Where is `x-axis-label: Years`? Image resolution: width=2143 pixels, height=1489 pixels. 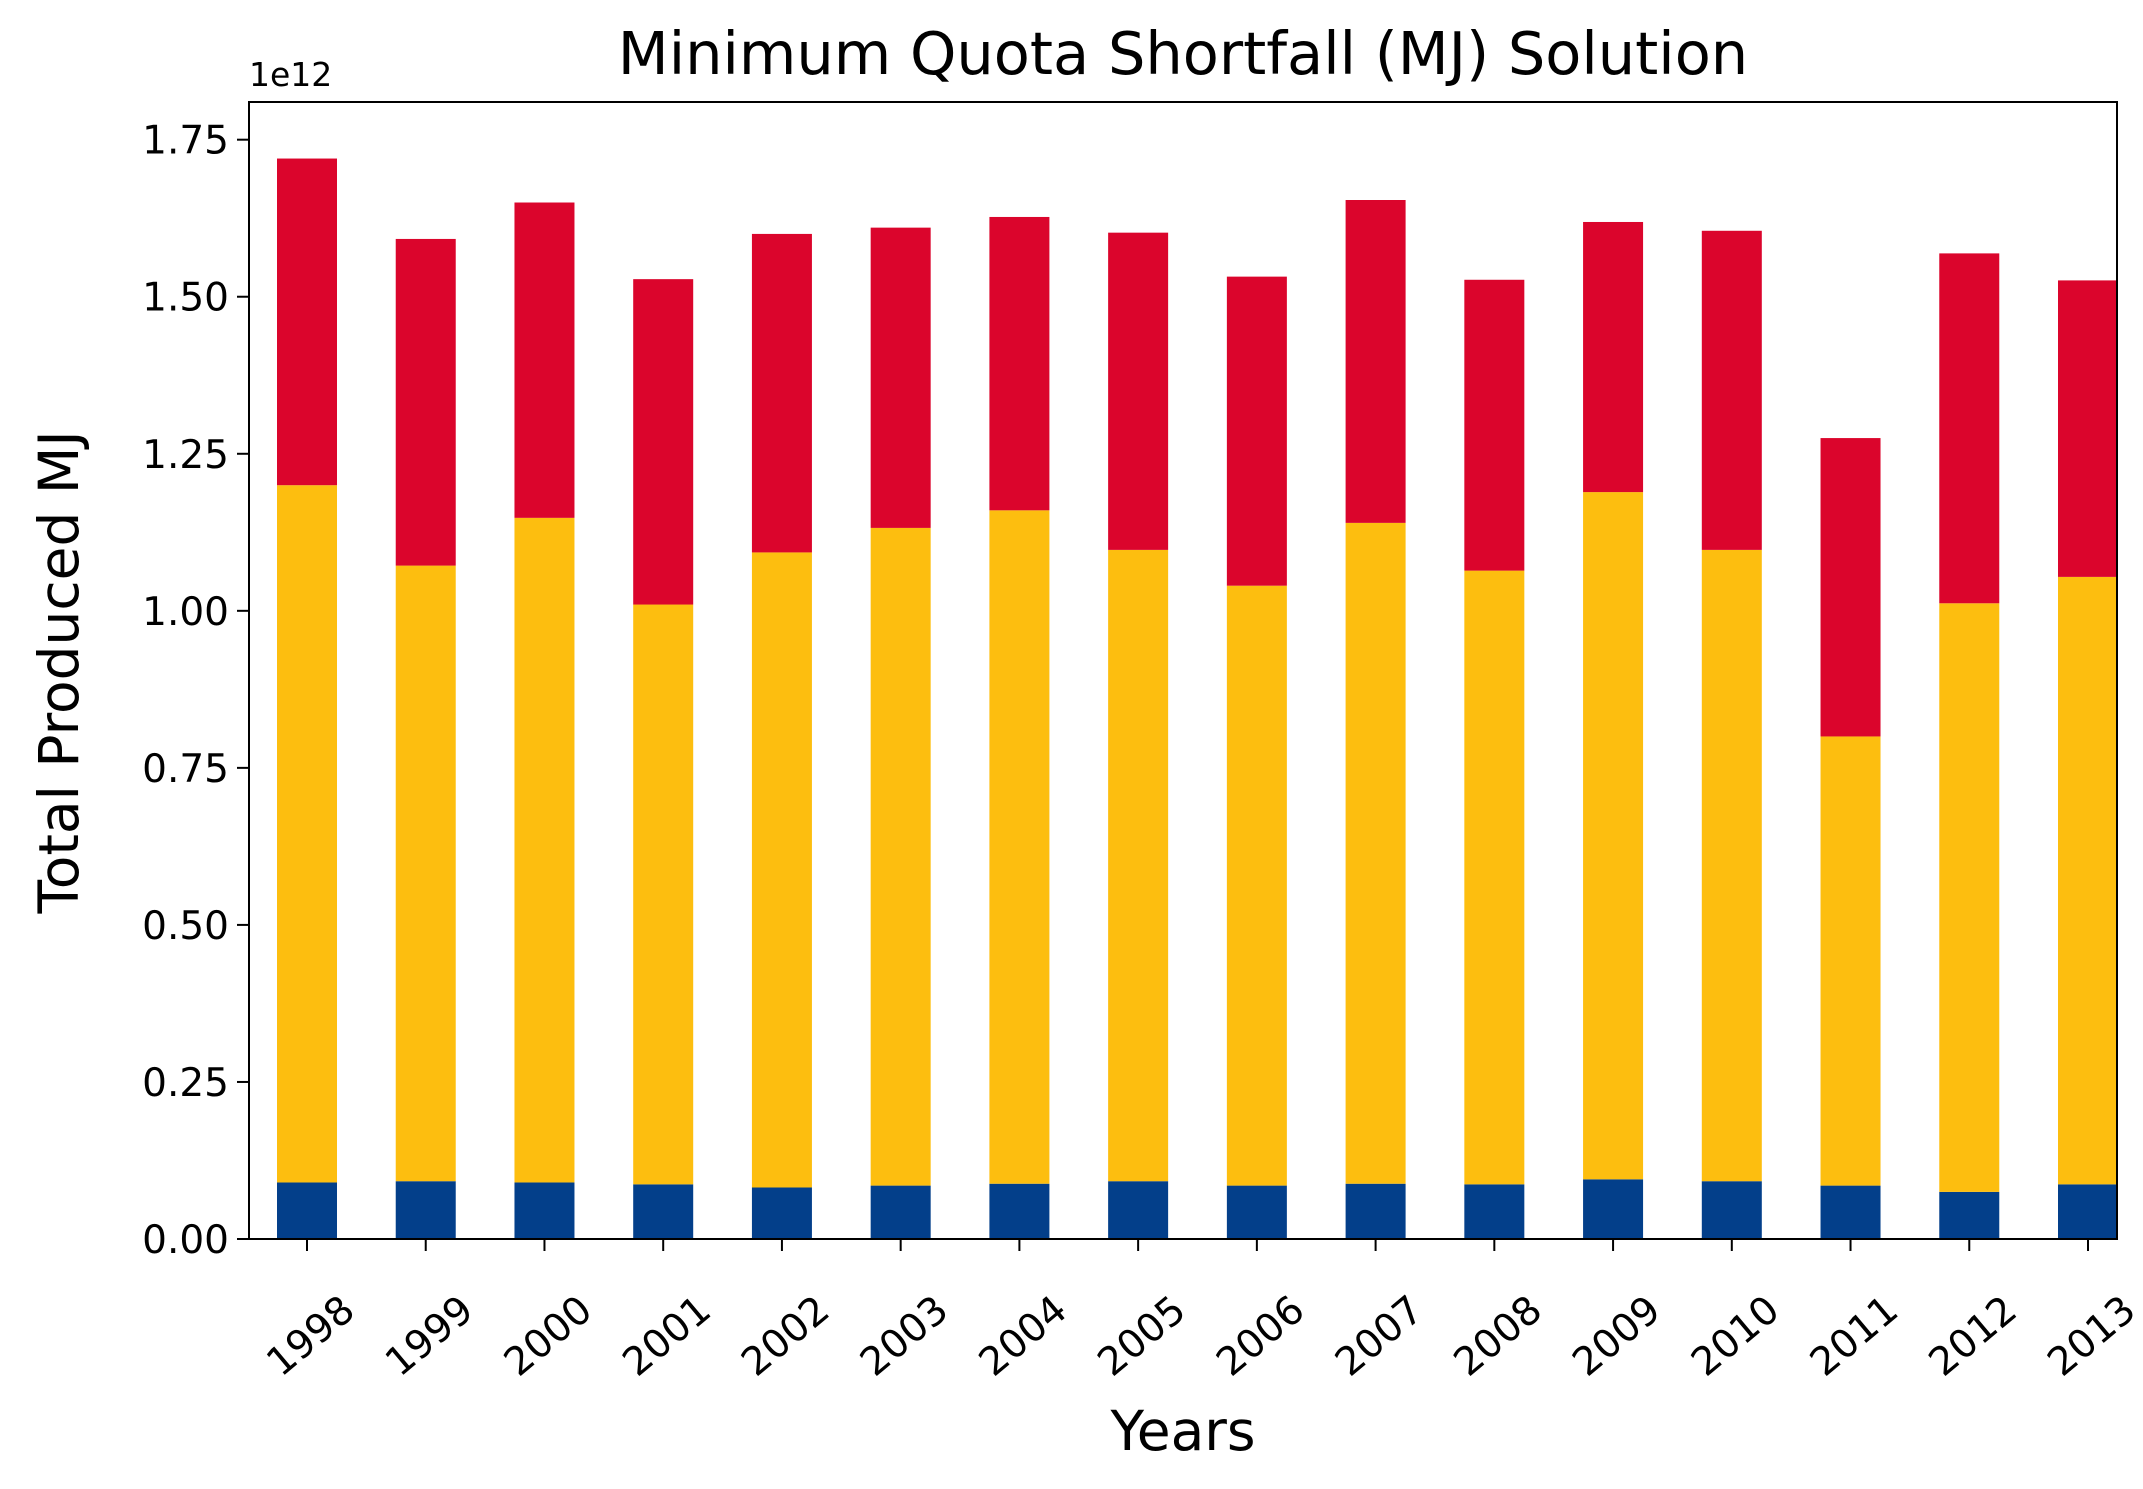
x-axis-label: Years is located at coordinates (1182, 1431).